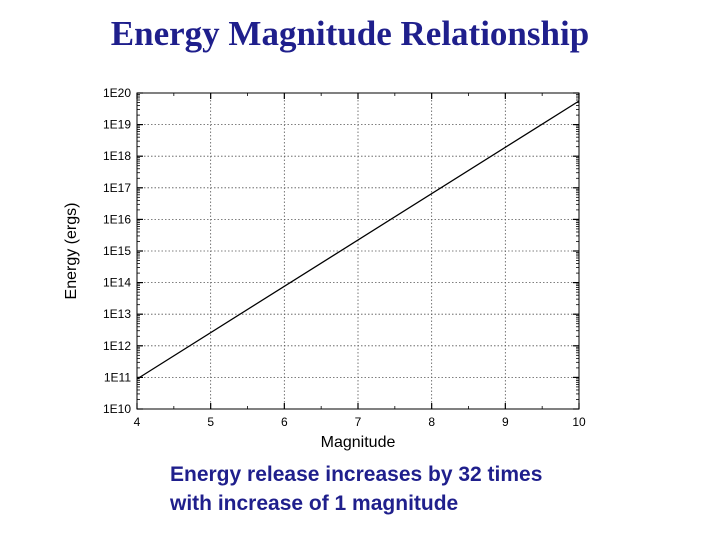 The width and height of the screenshot is (720, 540). What do you see at coordinates (137, 422) in the screenshot?
I see `x-tick-label: 4` at bounding box center [137, 422].